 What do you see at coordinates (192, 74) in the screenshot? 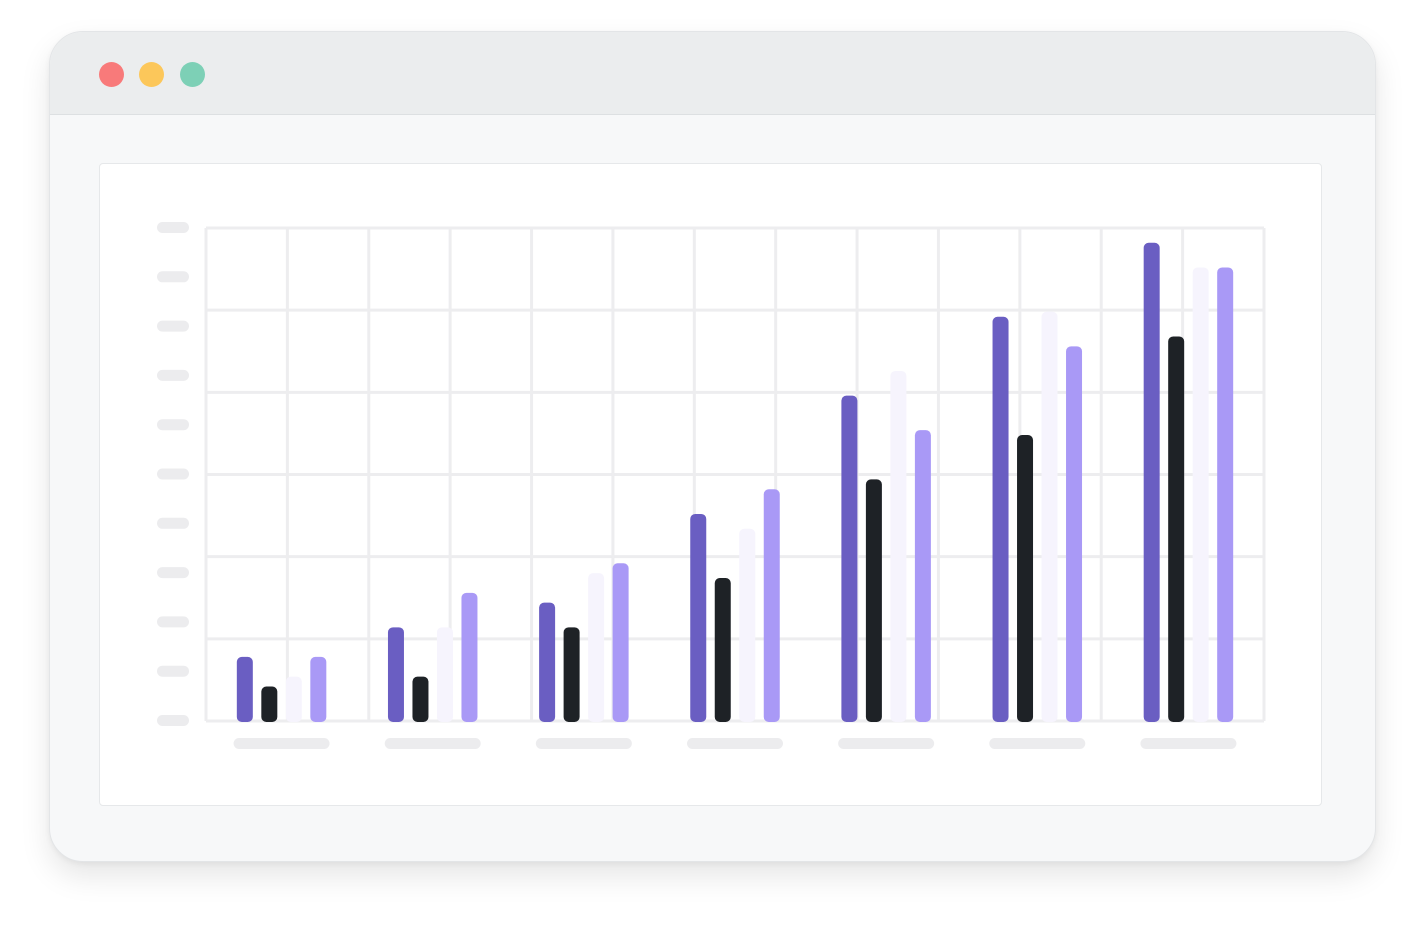
I see `maximize-dot` at bounding box center [192, 74].